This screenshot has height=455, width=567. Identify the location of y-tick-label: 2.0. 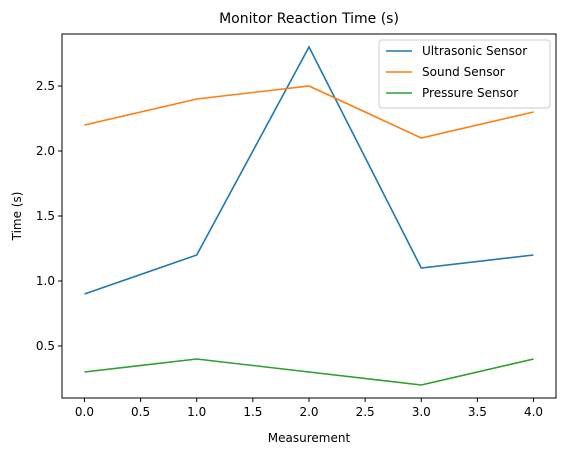
(45, 151).